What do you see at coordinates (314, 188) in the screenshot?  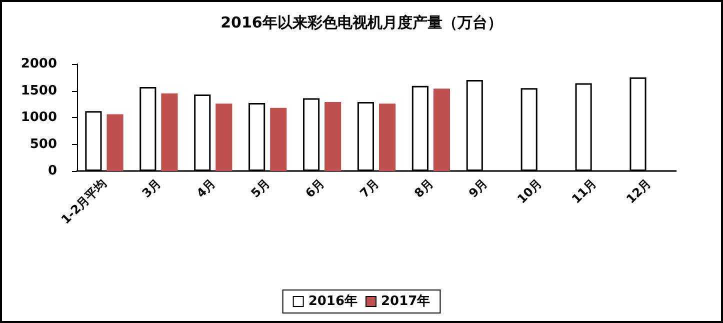 I see `x-tick-label: 6月` at bounding box center [314, 188].